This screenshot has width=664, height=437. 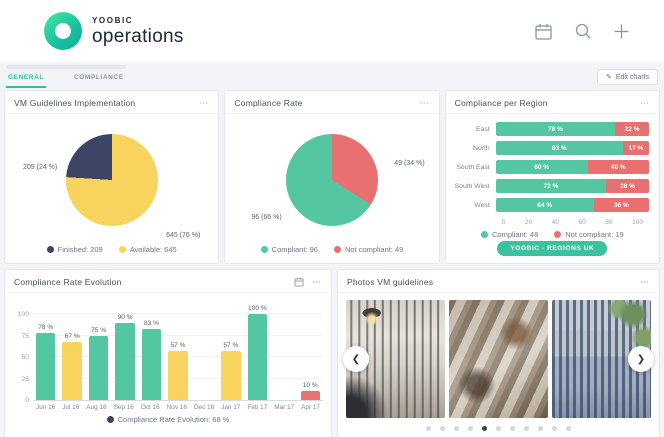 I want to click on regions-uk-badge: YOOBIC - REGIONS UK, so click(x=552, y=248).